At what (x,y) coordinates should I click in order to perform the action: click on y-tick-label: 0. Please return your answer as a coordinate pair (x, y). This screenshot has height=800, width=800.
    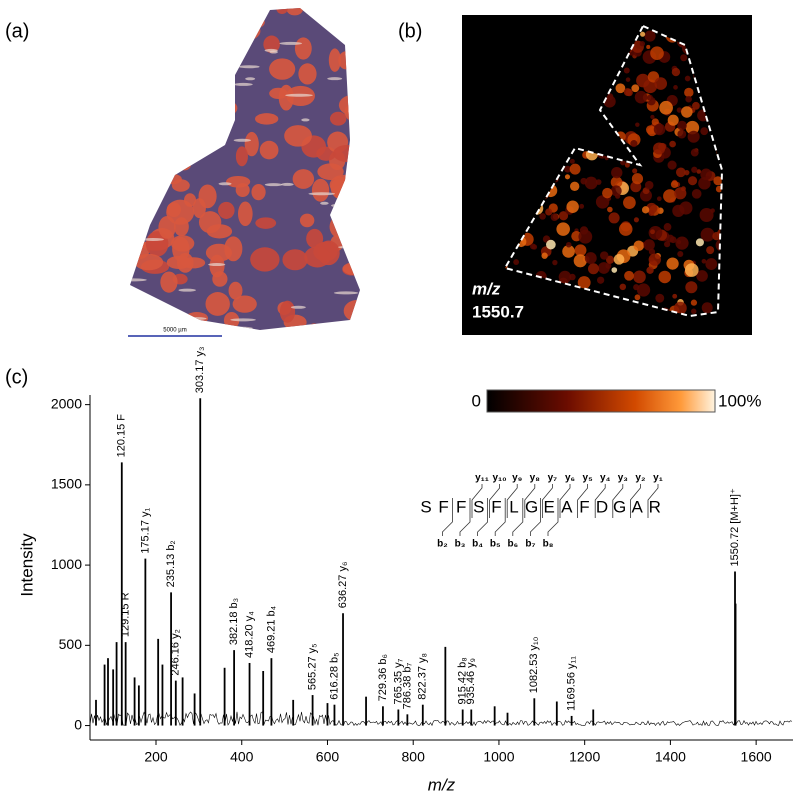
    Looking at the image, I should click on (78, 724).